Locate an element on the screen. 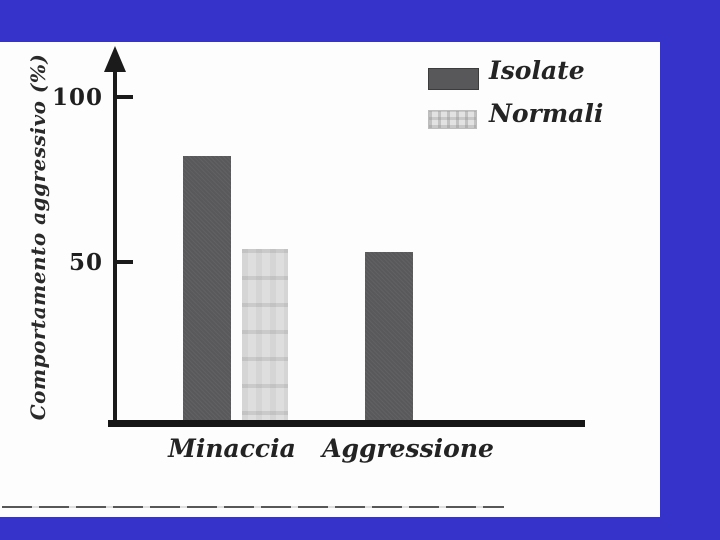  x-axis-line is located at coordinates (346, 423).